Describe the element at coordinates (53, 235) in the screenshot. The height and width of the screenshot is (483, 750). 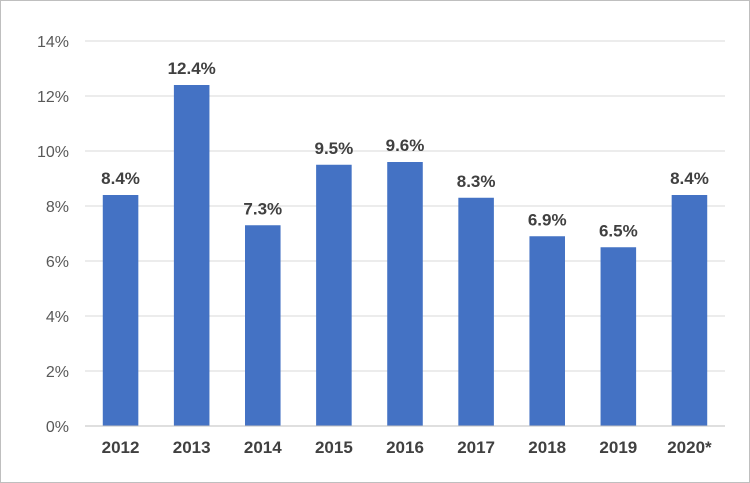
I see `y-axis-ticks: 0% 2% 4% 6% 8% 10% 12% 14%` at that location.